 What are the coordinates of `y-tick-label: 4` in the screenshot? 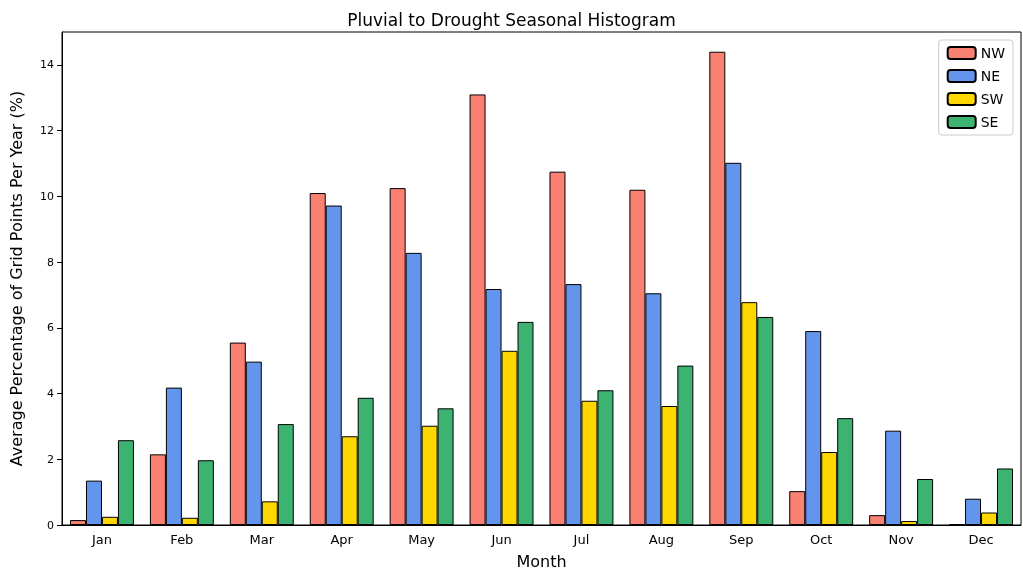 It's located at (50, 394).